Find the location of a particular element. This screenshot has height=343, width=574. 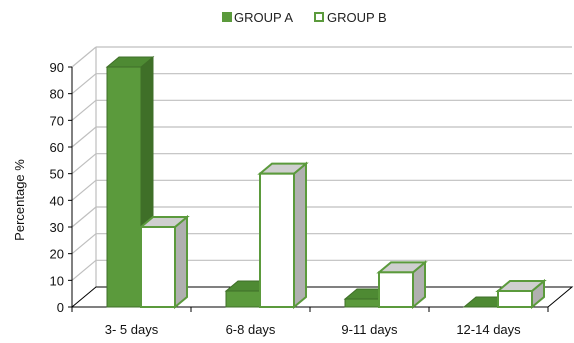

y-axis-title: Percentage % is located at coordinates (19, 200).